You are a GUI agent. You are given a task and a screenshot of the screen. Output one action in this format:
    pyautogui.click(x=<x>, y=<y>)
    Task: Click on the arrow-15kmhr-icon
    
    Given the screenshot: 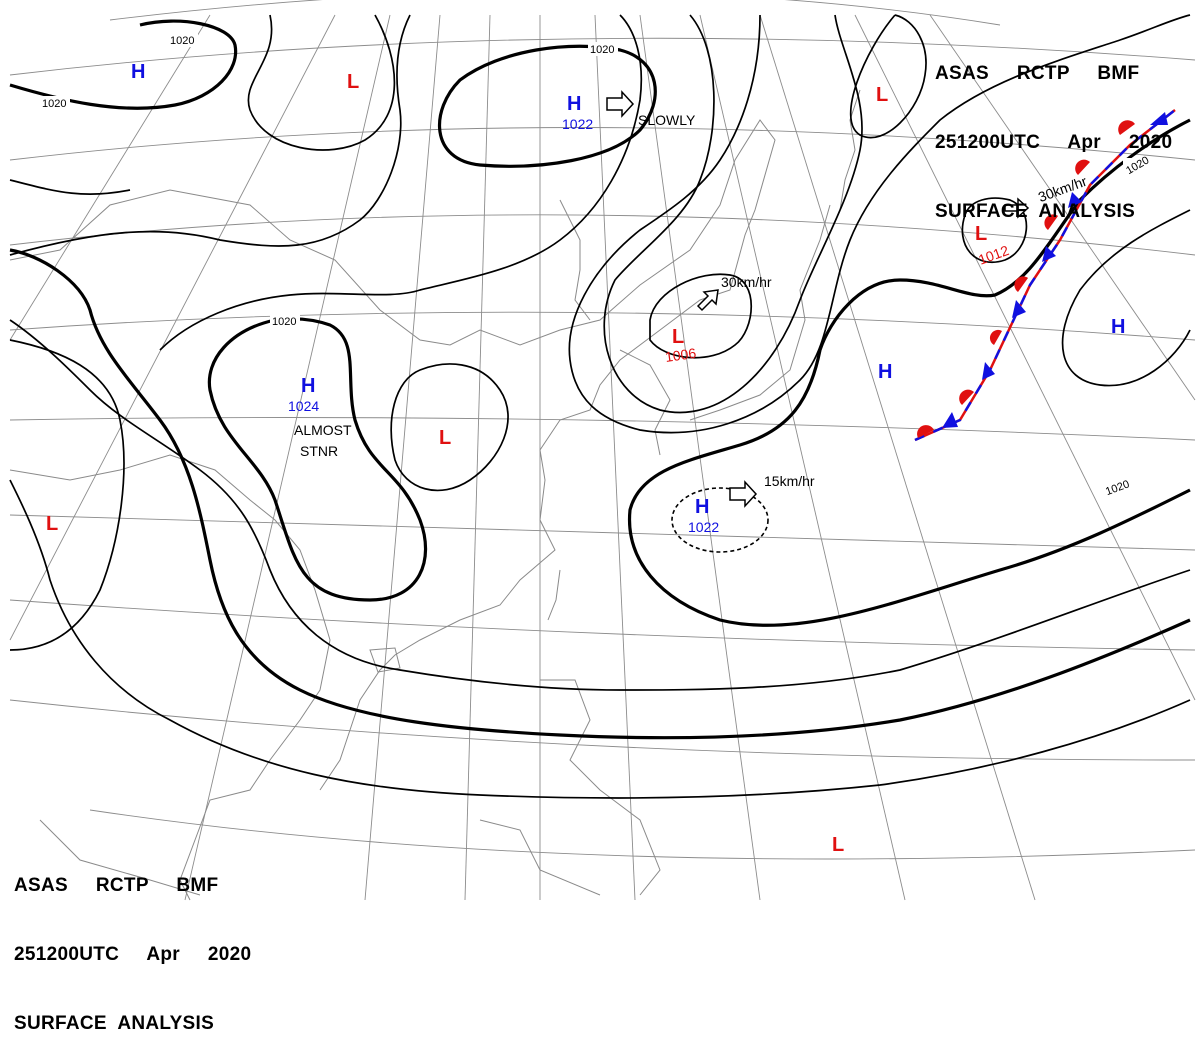 What is the action you would take?
    pyautogui.click(x=743, y=494)
    